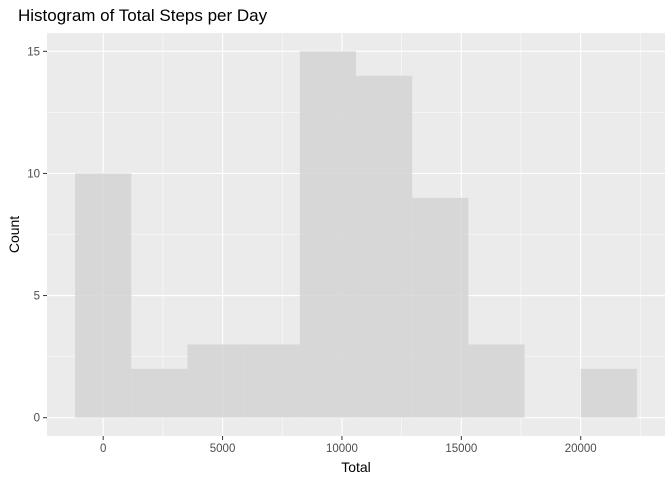 Image resolution: width=672 pixels, height=480 pixels. What do you see at coordinates (461, 449) in the screenshot?
I see `x-tick-label: 15000` at bounding box center [461, 449].